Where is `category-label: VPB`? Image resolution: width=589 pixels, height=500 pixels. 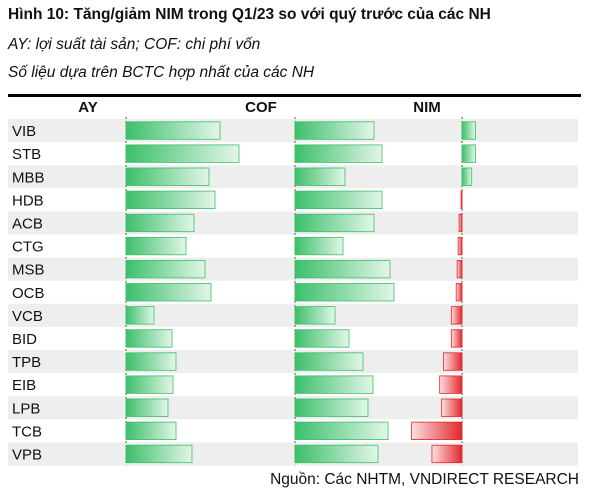
category-label: VPB is located at coordinates (27, 454).